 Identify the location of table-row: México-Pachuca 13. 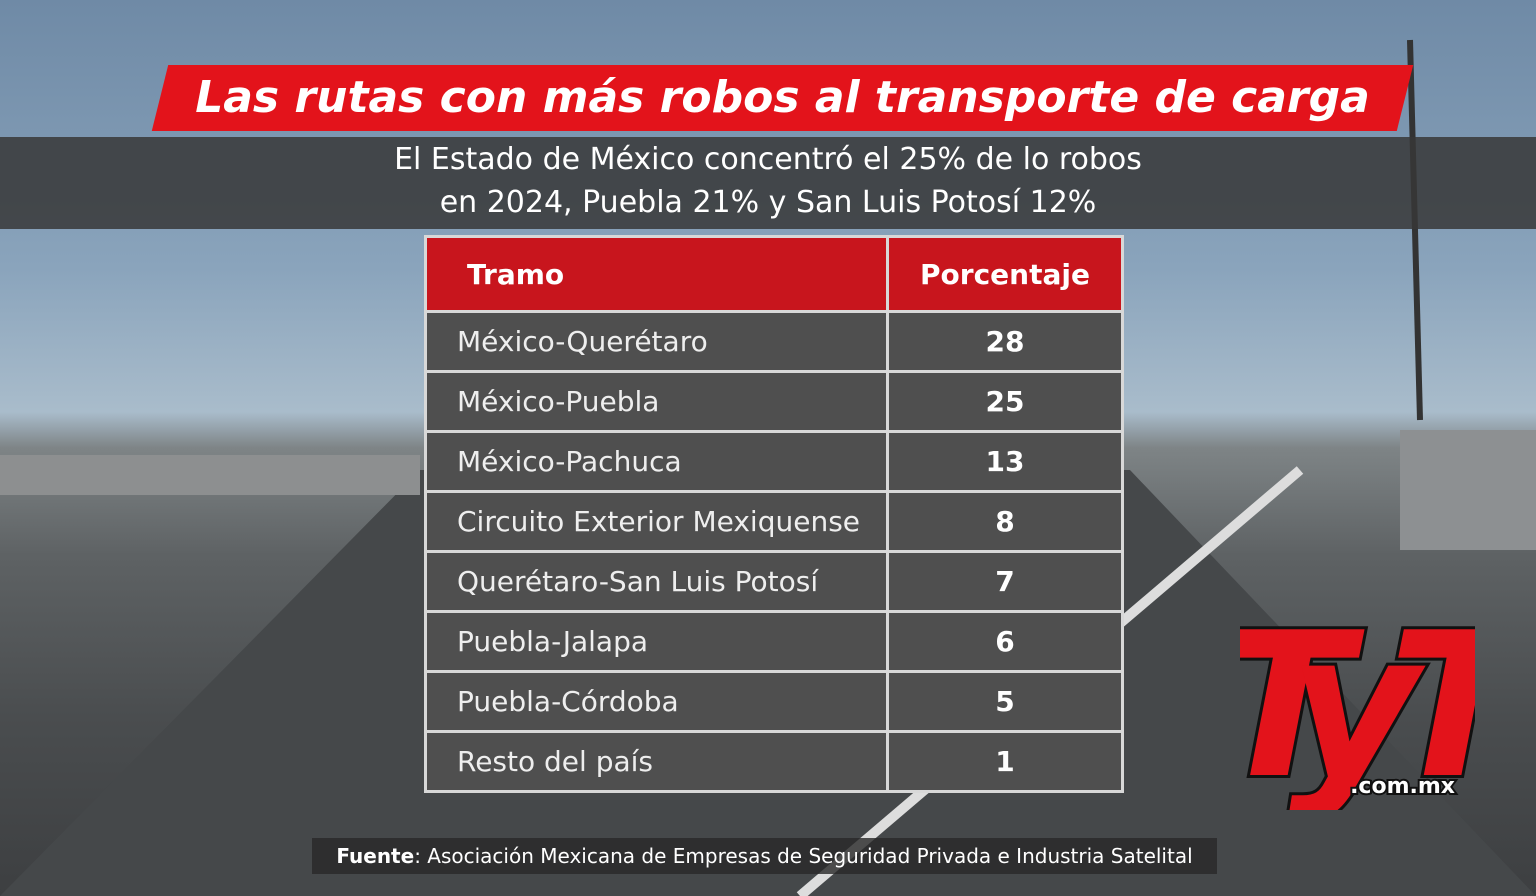
(774, 461).